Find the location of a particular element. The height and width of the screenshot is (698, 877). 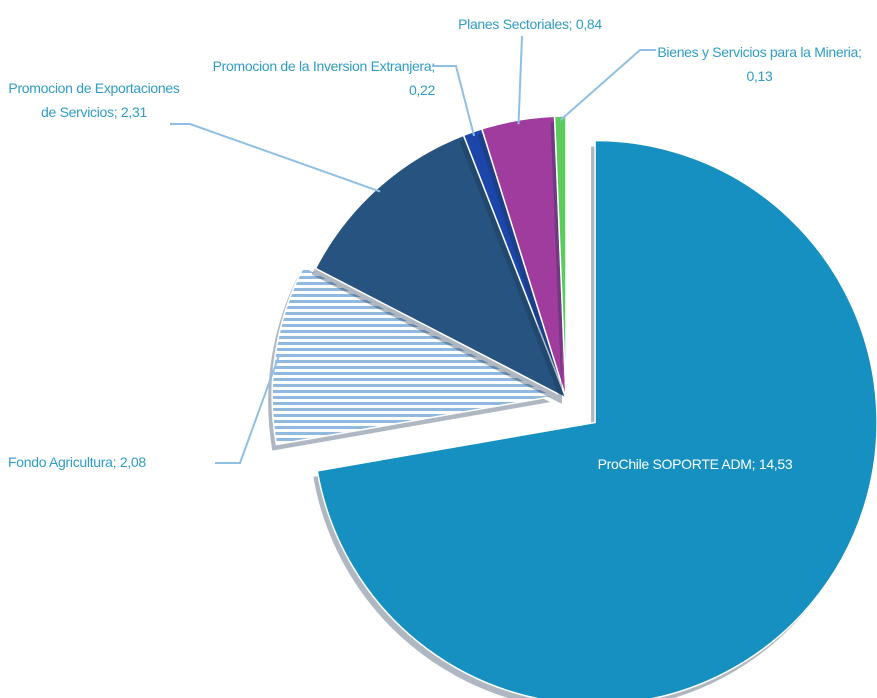

category-name: Planes Sectoriales is located at coordinates (513, 24).